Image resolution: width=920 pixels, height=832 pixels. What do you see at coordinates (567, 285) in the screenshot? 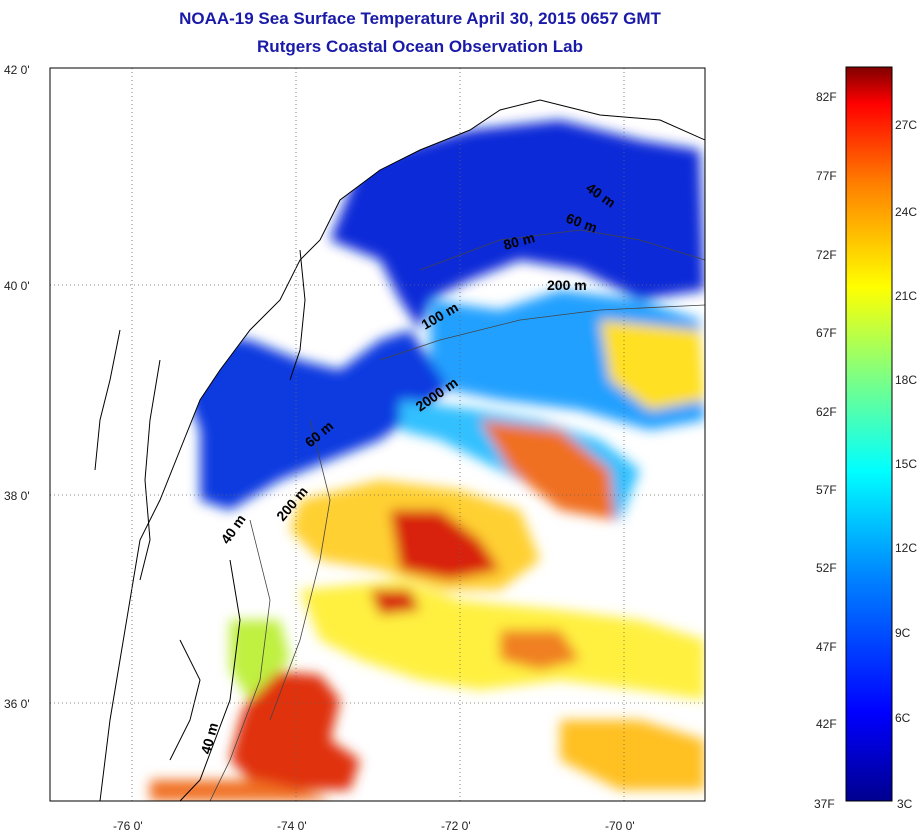
I see `isobath-label: 200 m` at bounding box center [567, 285].